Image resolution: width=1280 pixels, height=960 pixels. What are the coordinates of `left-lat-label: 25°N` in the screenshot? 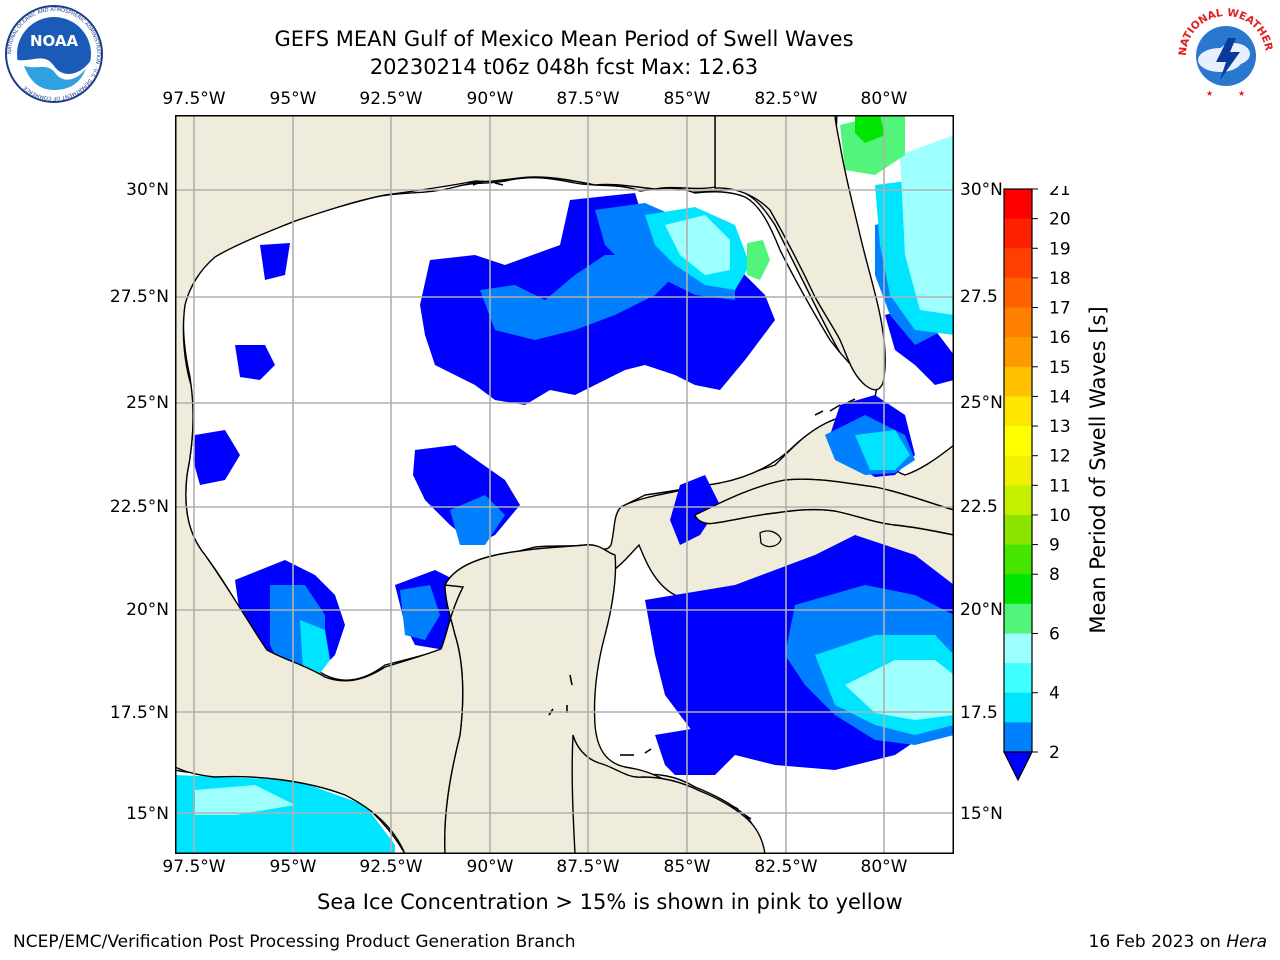 It's located at (147, 403).